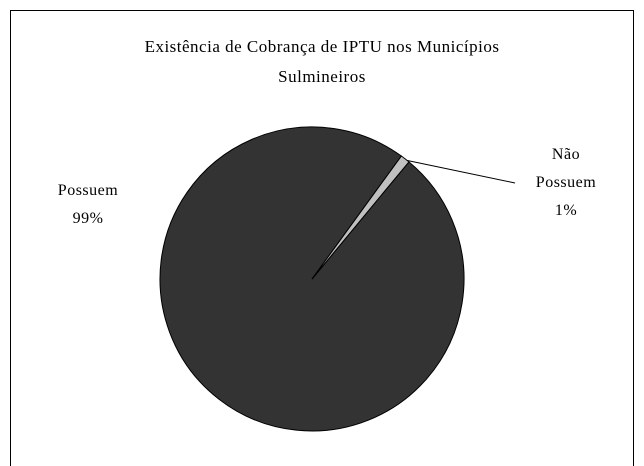 The image size is (644, 466). I want to click on data-label: Não Possuem 1%, so click(566, 183).